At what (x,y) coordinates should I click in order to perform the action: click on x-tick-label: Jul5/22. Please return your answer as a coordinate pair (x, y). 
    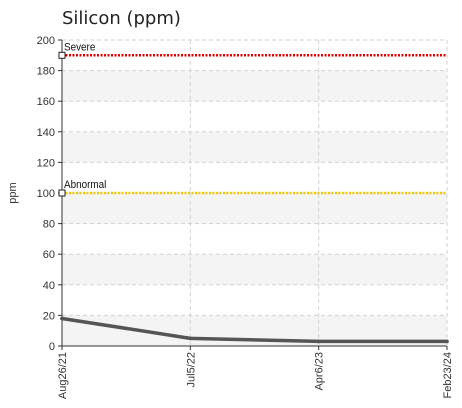
    Looking at the image, I should click on (191, 369).